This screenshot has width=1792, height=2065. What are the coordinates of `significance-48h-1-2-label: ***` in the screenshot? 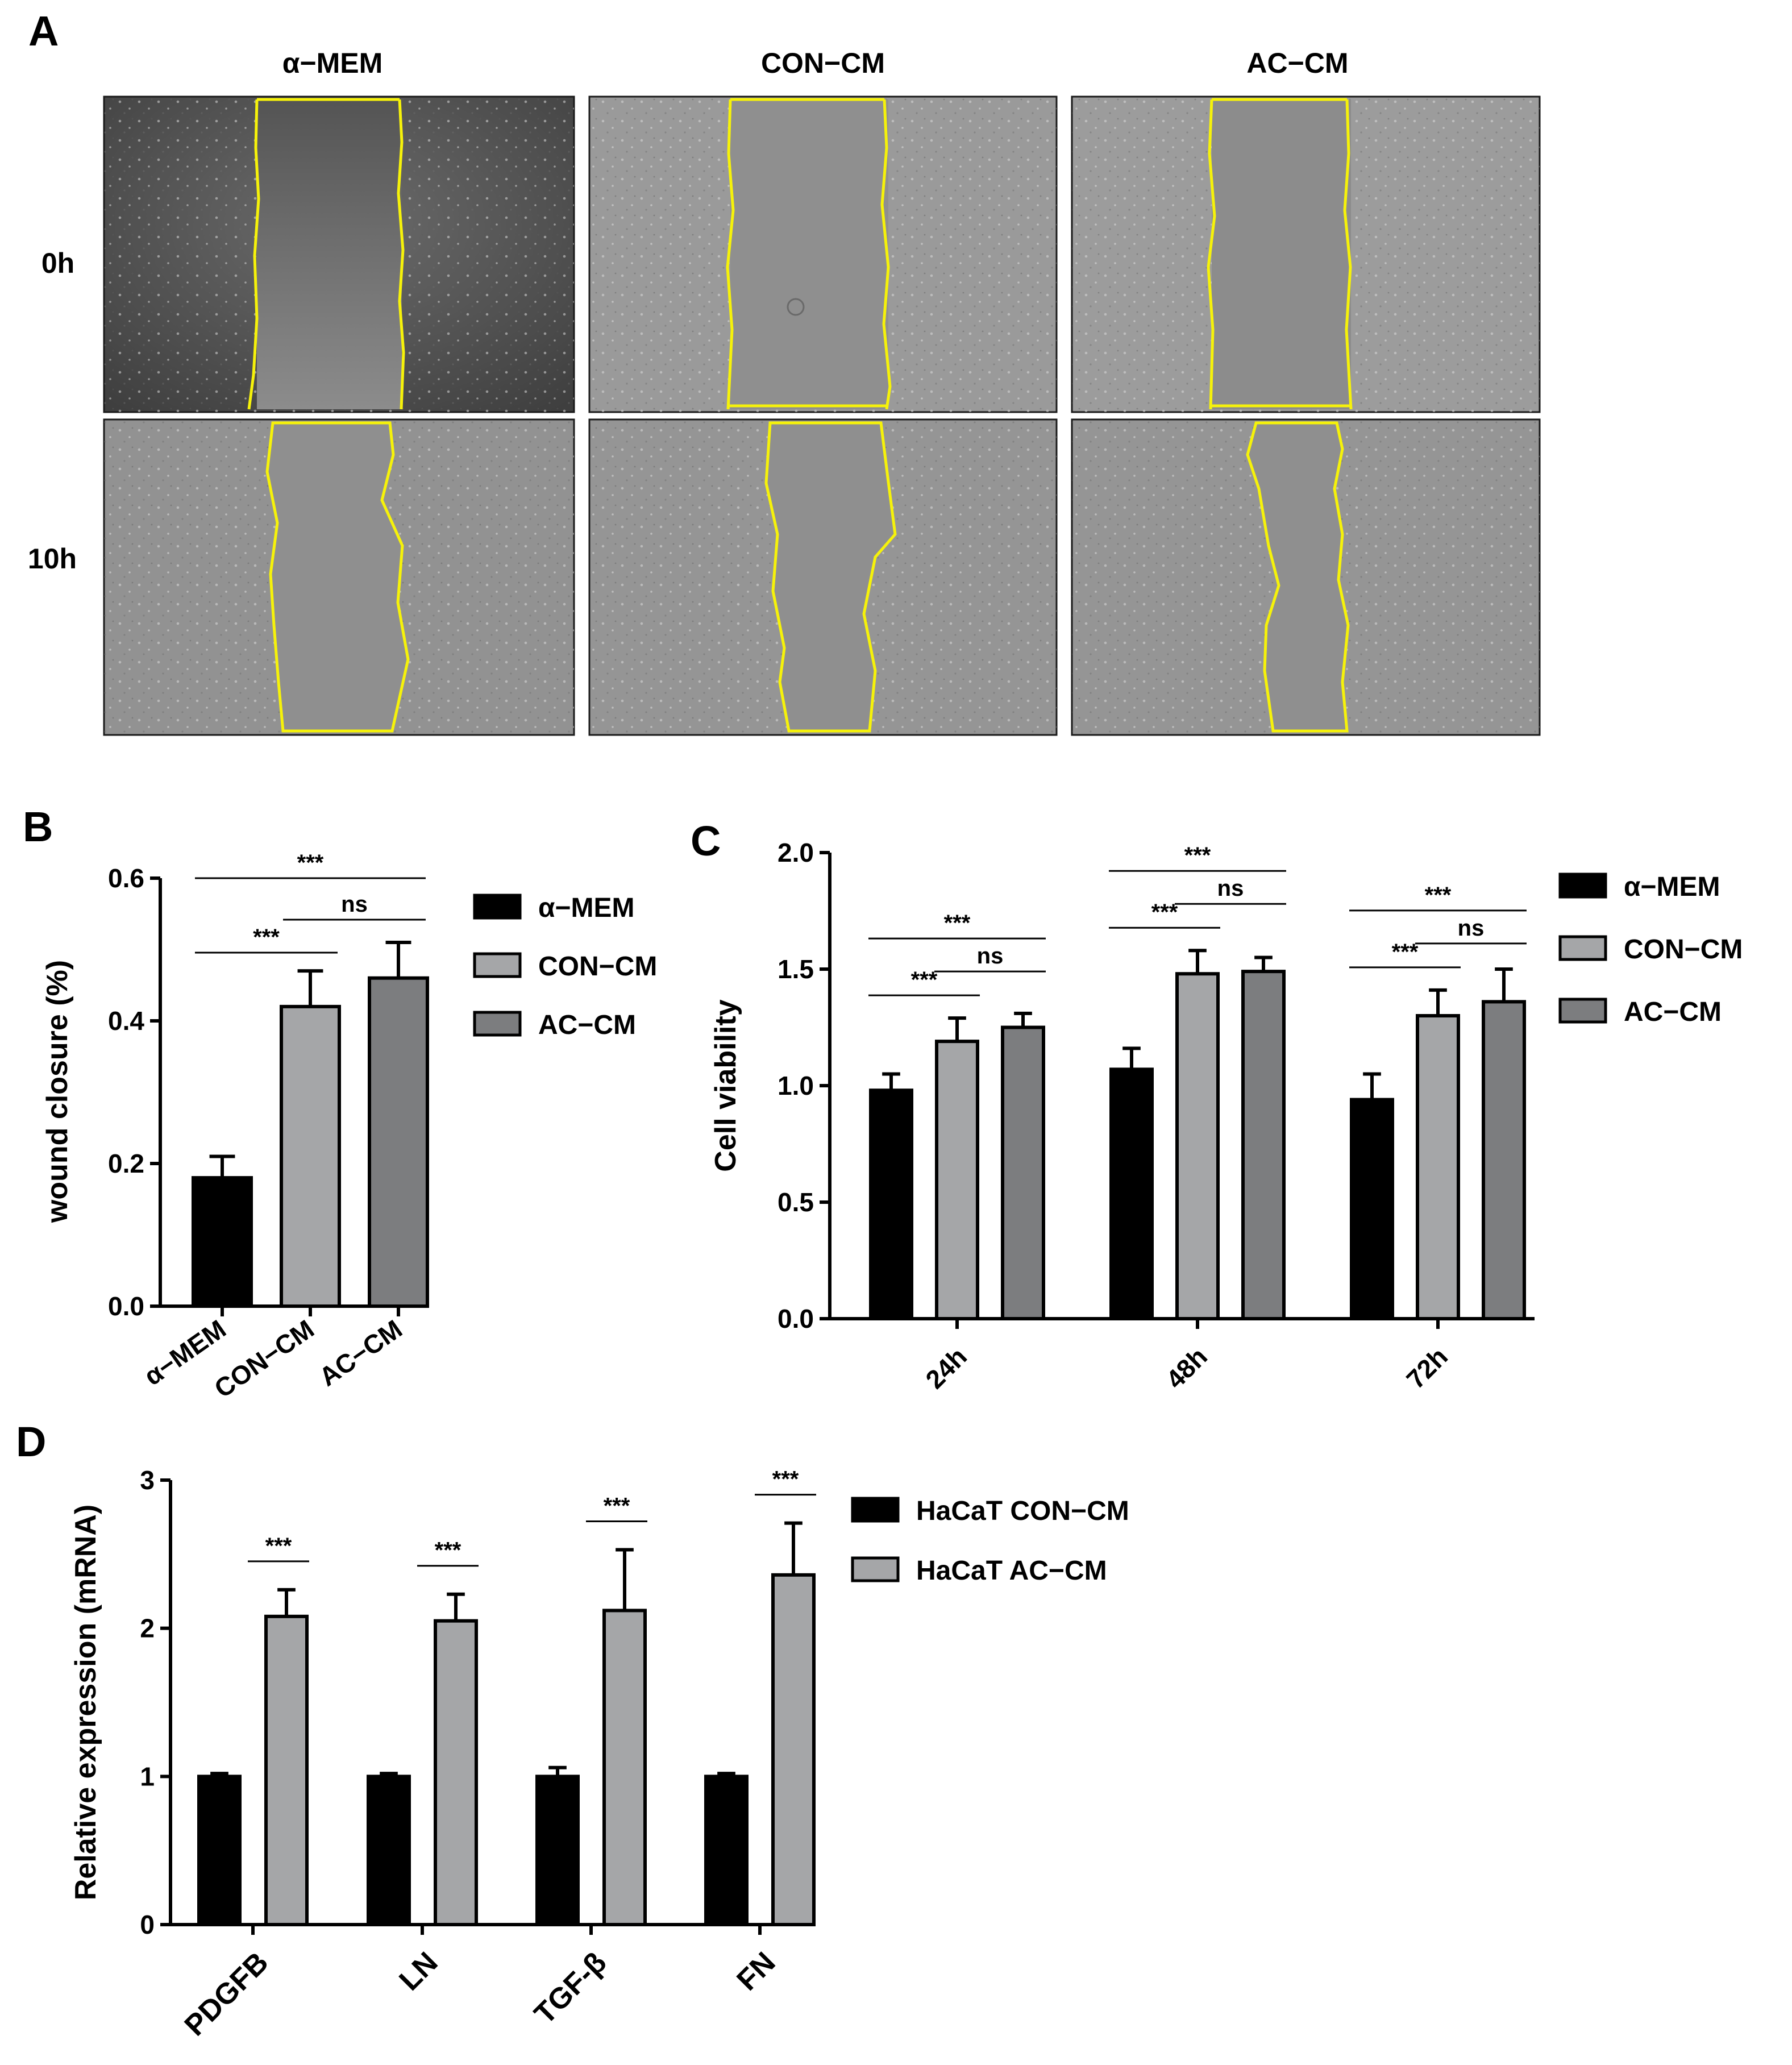 It's located at (1164, 912).